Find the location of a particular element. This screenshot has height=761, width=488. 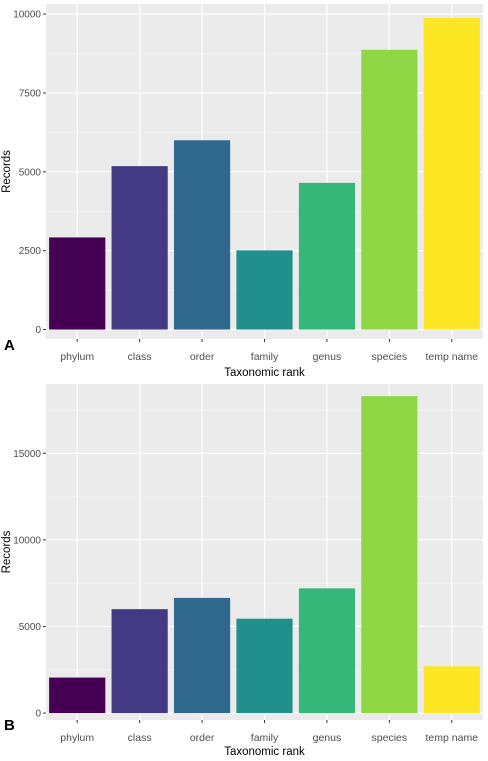

y-tick-label: 7500 is located at coordinates (30, 93).